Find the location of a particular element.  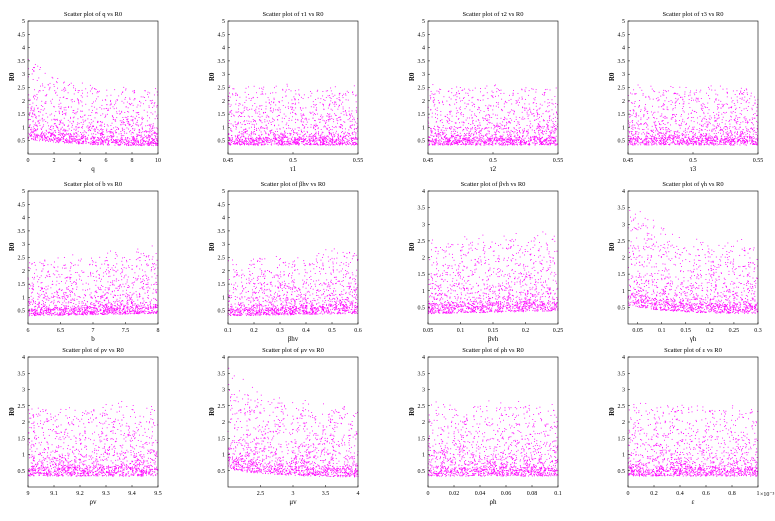

point-cloud is located at coordinates (693, 115).